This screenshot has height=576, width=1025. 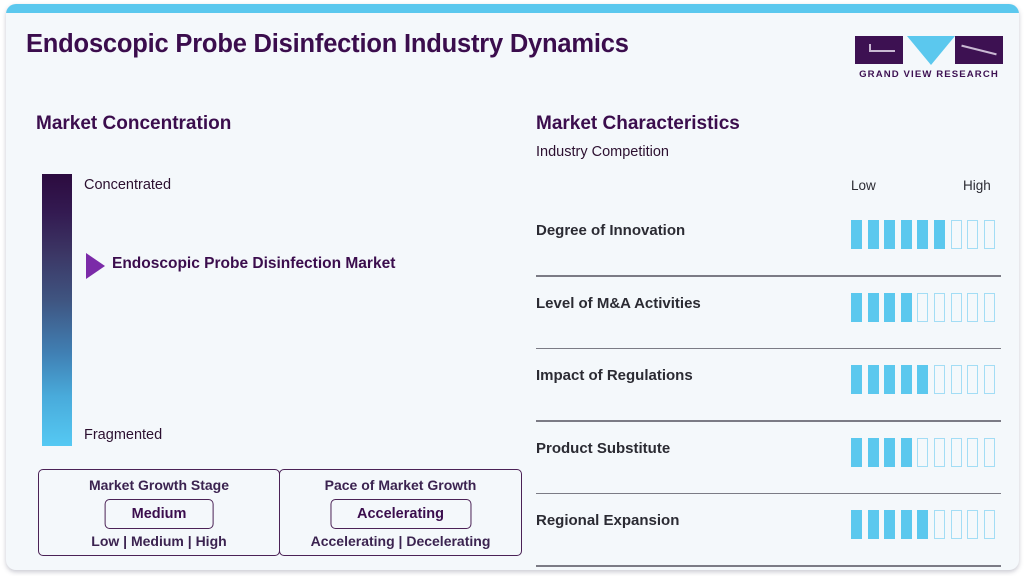 What do you see at coordinates (128, 185) in the screenshot?
I see `scale-top-label: Concentrated` at bounding box center [128, 185].